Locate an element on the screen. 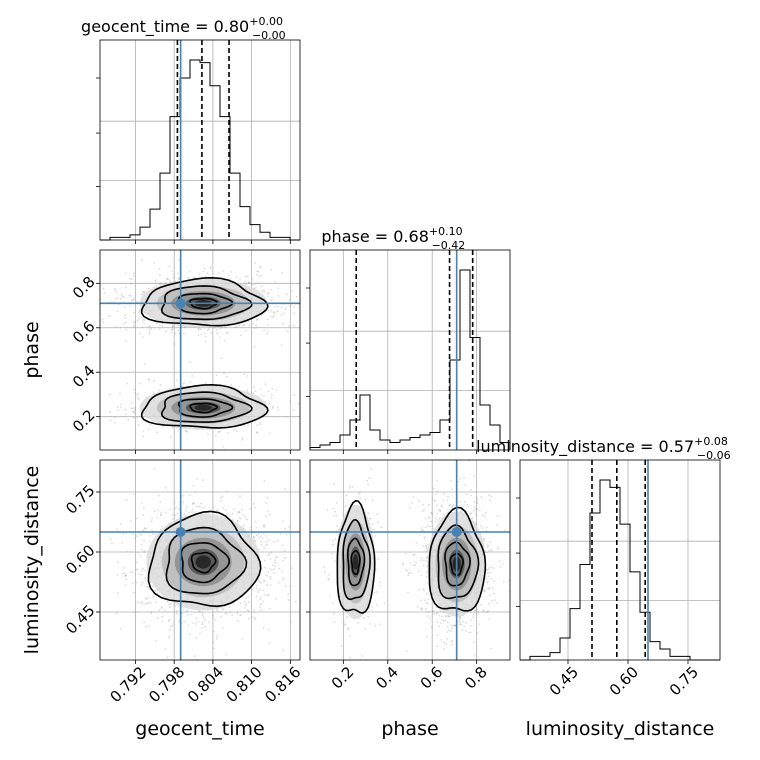 Image resolution: width=760 pixels, height=760 pixels. truth-marker is located at coordinates (180, 532).